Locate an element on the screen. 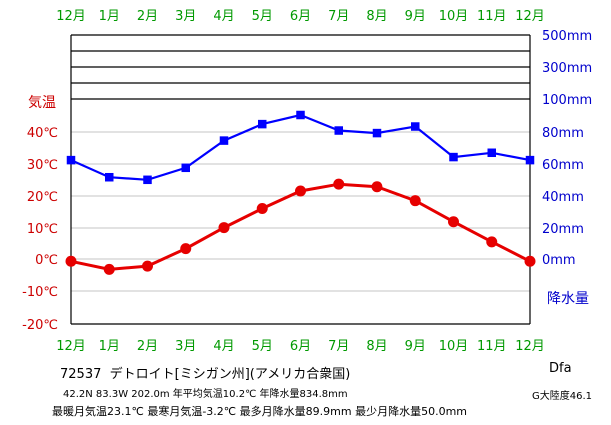  month-label-bottom: 3月 is located at coordinates (185, 346).